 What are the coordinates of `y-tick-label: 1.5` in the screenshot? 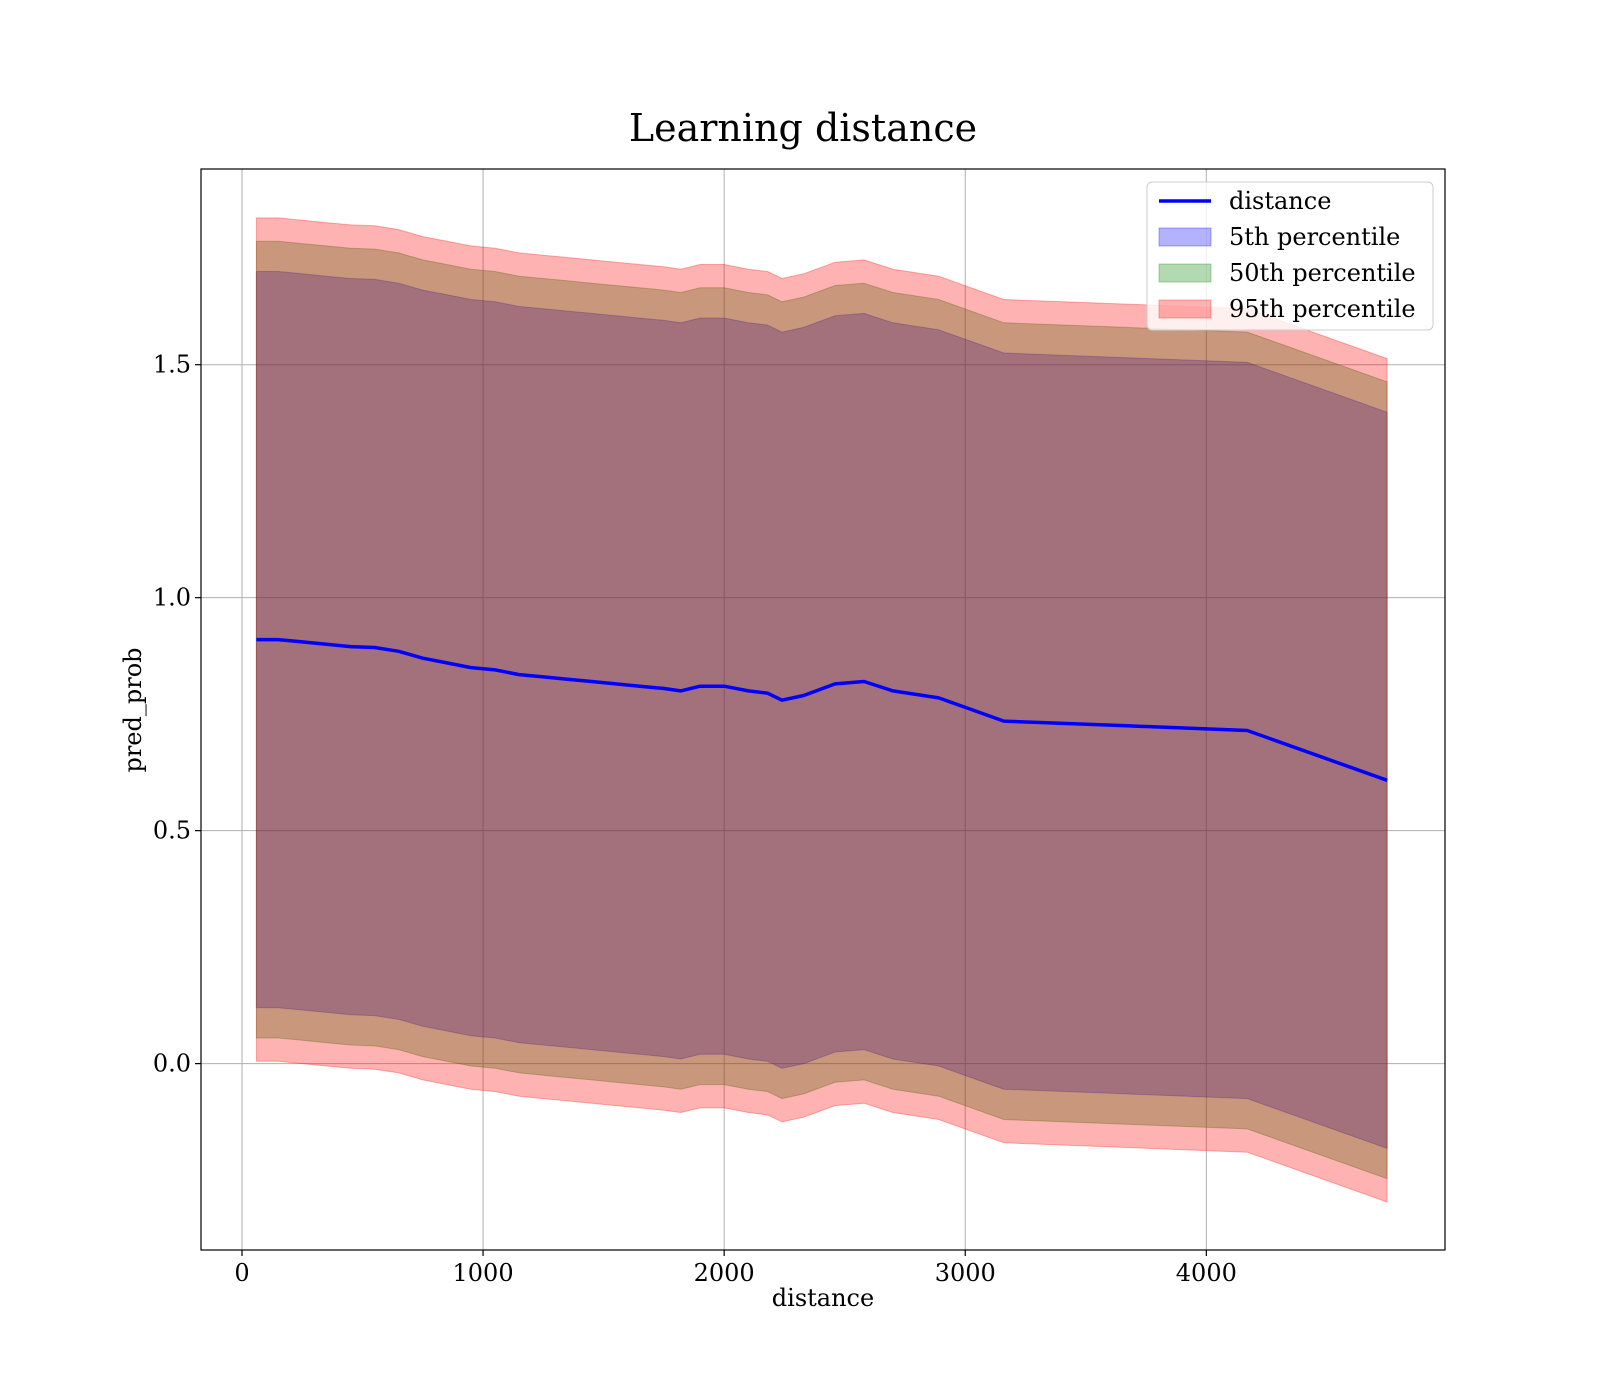 It's located at (172, 365).